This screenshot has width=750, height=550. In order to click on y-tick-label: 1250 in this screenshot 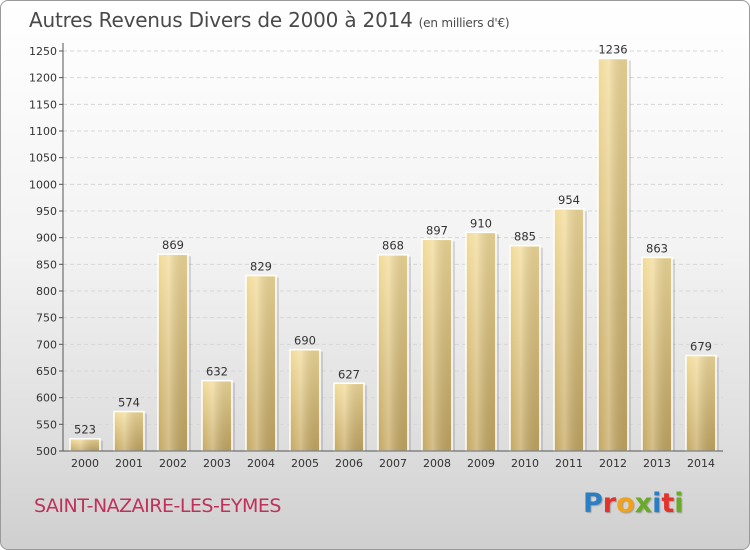, I will do `click(43, 51)`.